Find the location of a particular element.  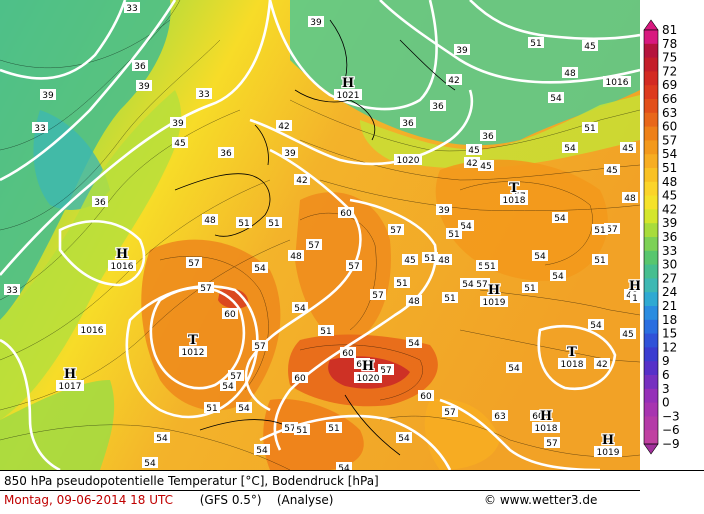

analysis-label: (Analyse) is located at coordinates (305, 500).